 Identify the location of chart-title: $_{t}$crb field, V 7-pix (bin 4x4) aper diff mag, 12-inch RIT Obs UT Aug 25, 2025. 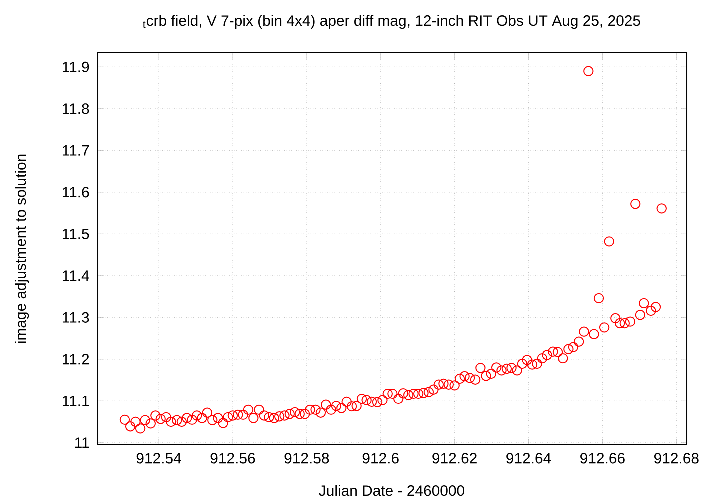
(391, 22).